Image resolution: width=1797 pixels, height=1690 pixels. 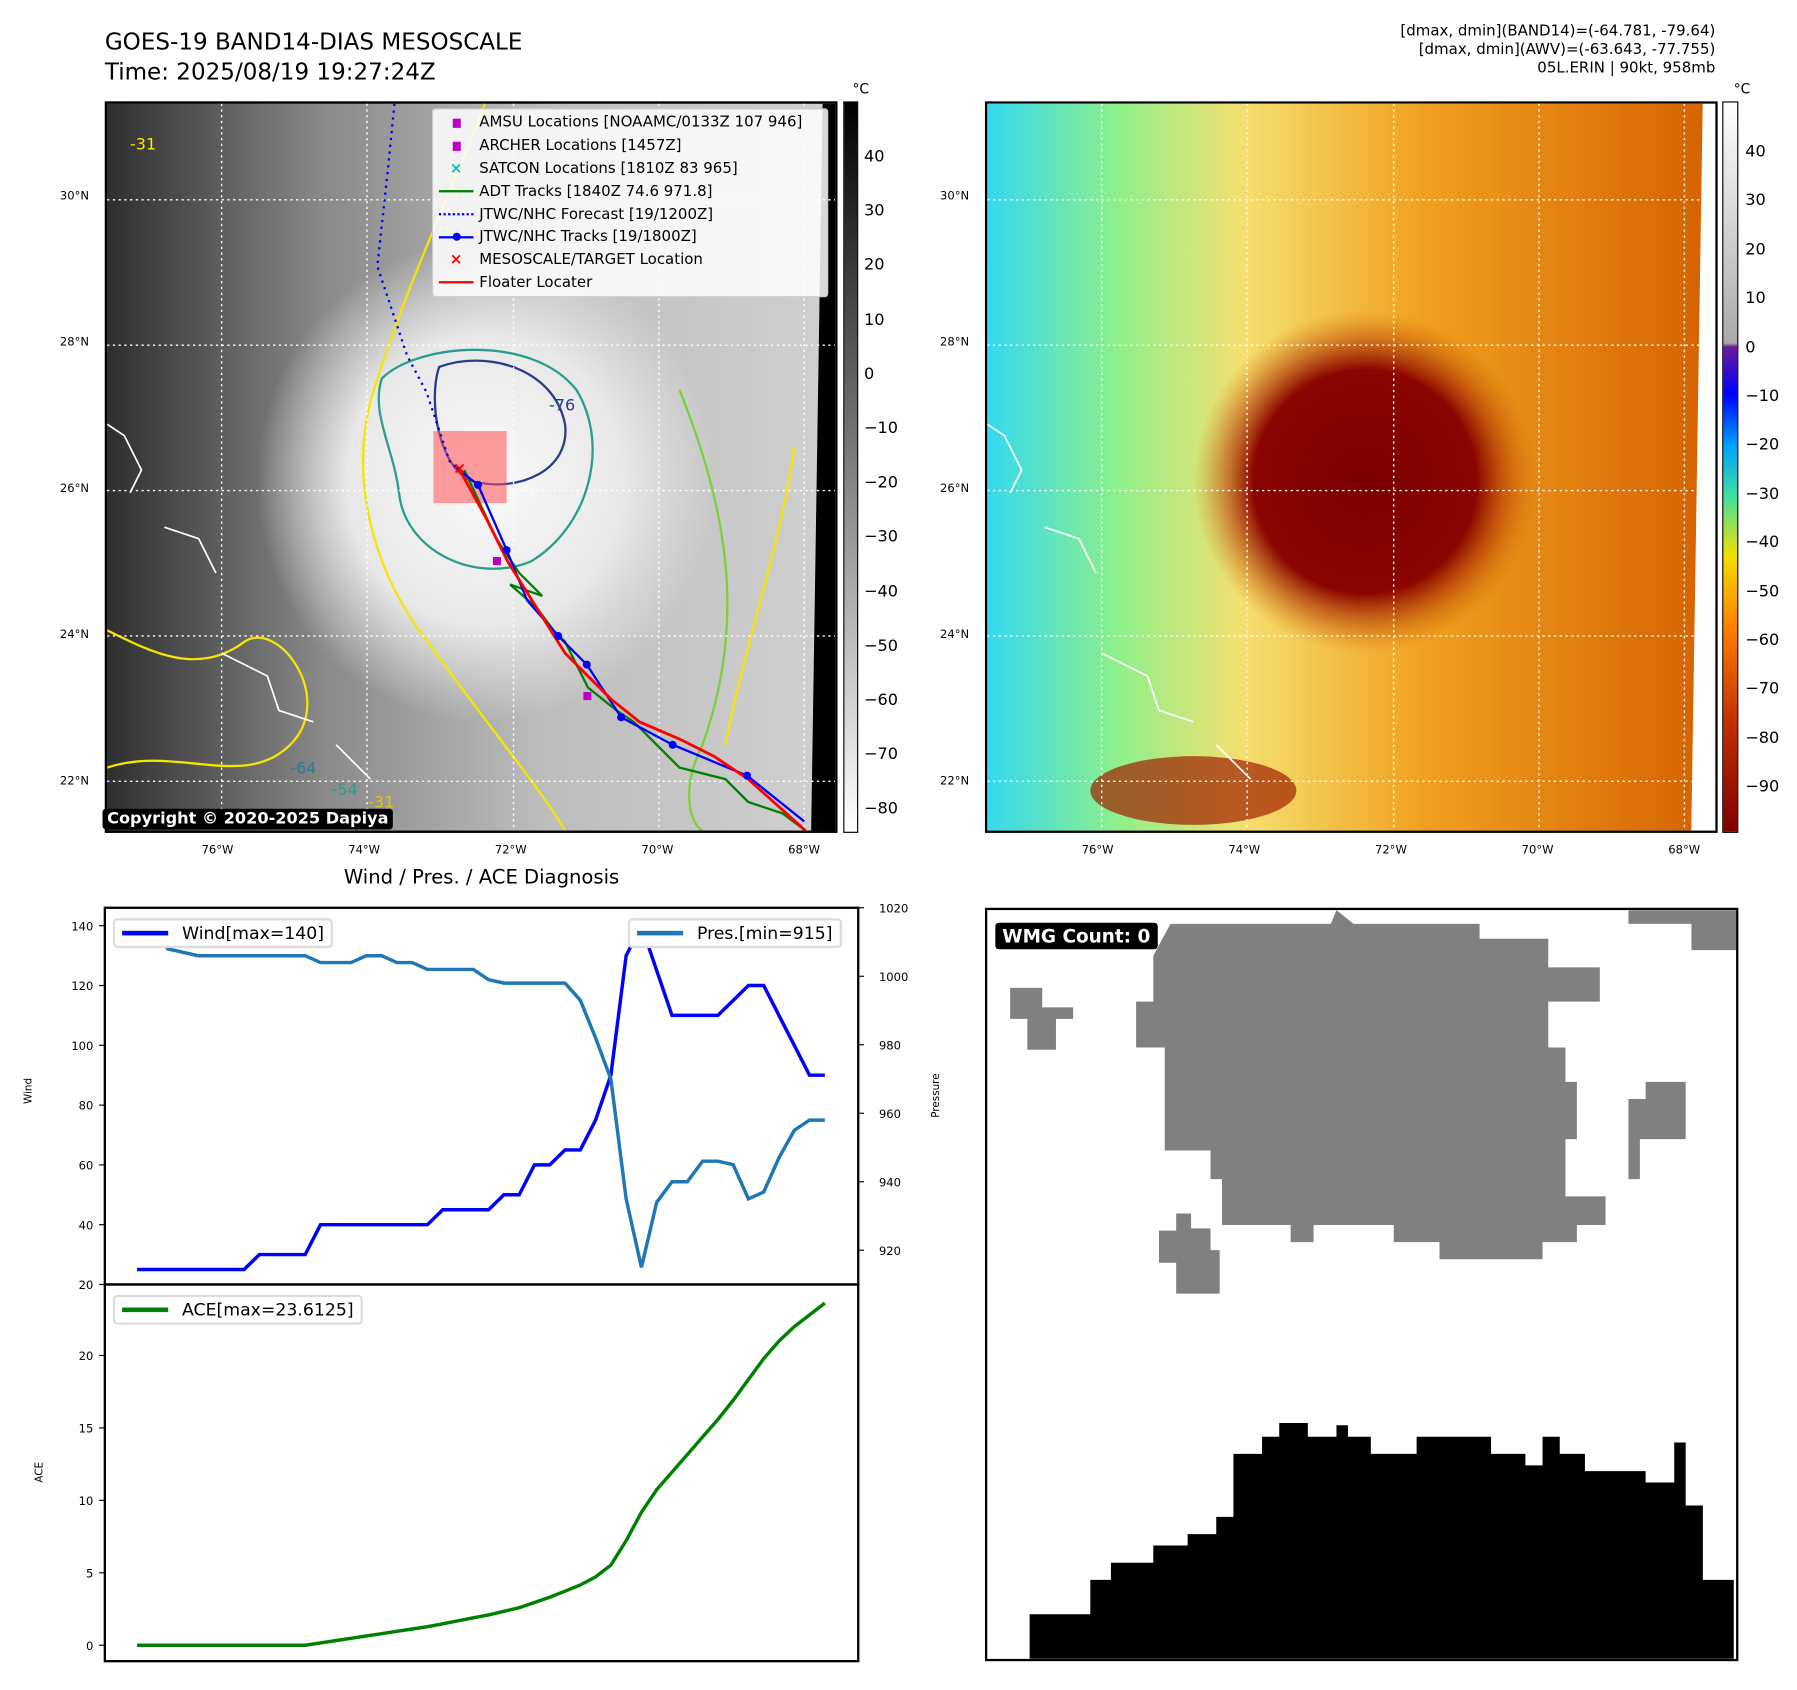 I want to click on wind-pressure-axes-frame, so click(x=481, y=1096).